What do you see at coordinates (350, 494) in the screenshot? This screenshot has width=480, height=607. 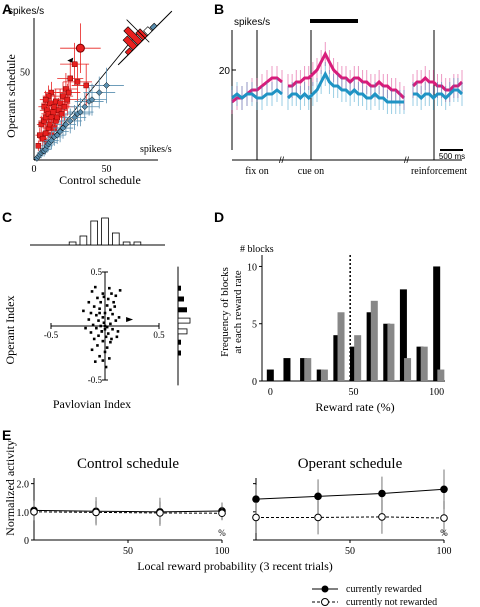 I see `e-line-rewarded` at bounding box center [350, 494].